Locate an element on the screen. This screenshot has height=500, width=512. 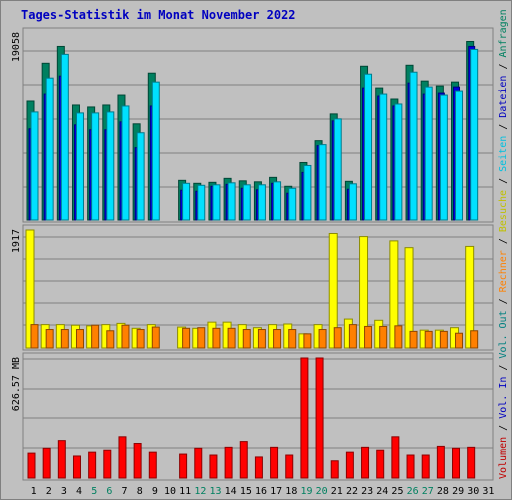
day-label-27: 27 is located at coordinates (428, 491).